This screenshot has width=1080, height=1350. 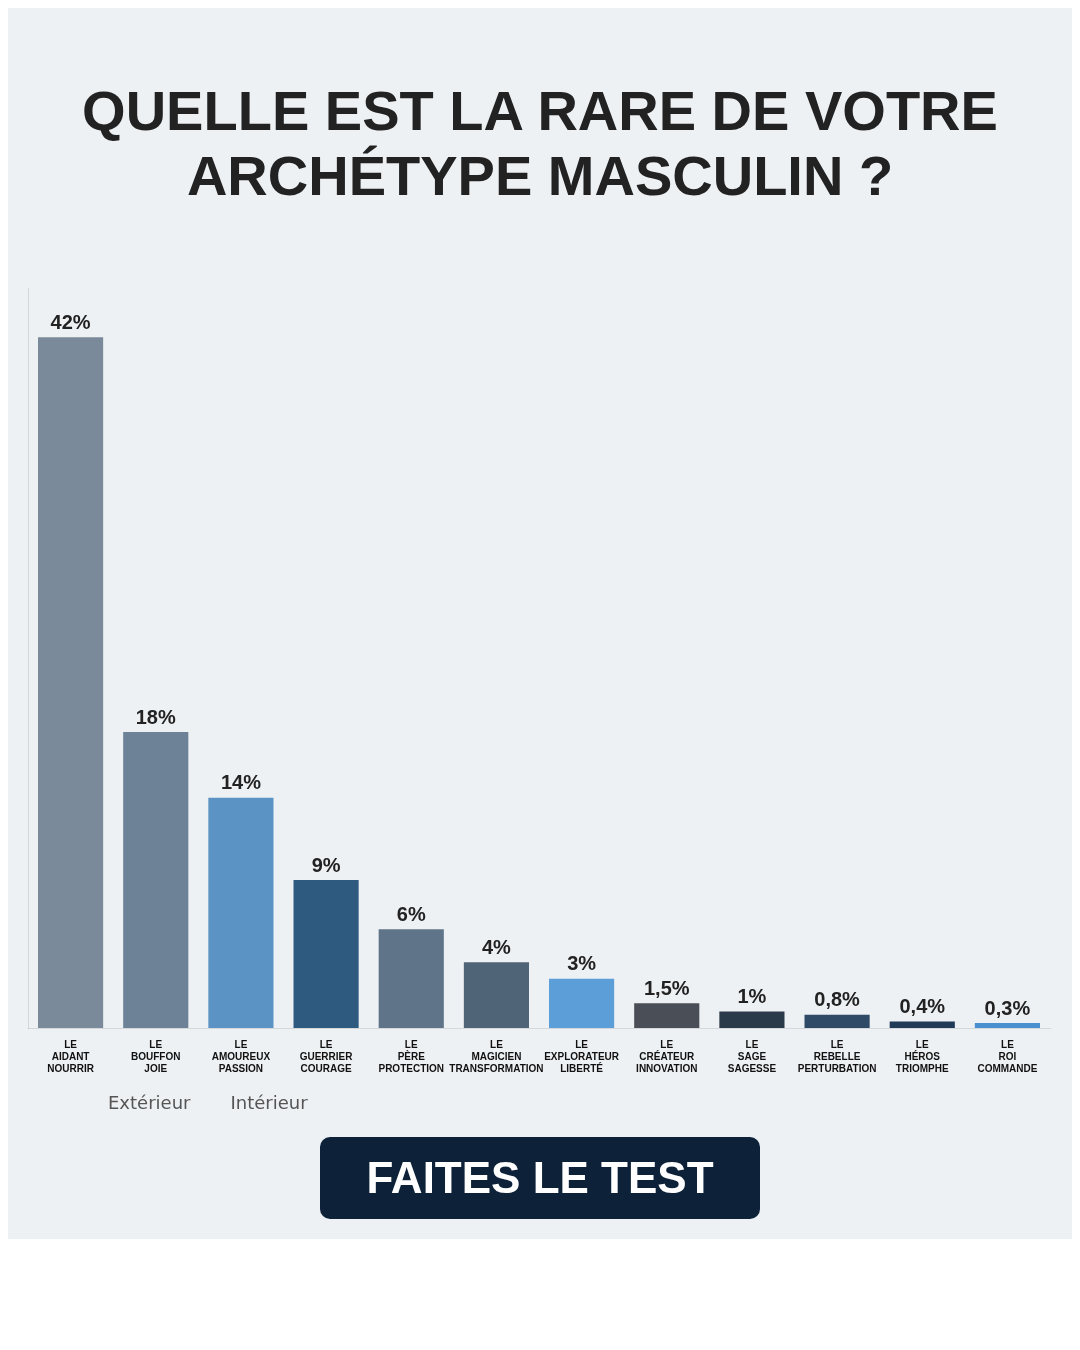 I want to click on data-label: 1,5%, so click(x=666, y=987).